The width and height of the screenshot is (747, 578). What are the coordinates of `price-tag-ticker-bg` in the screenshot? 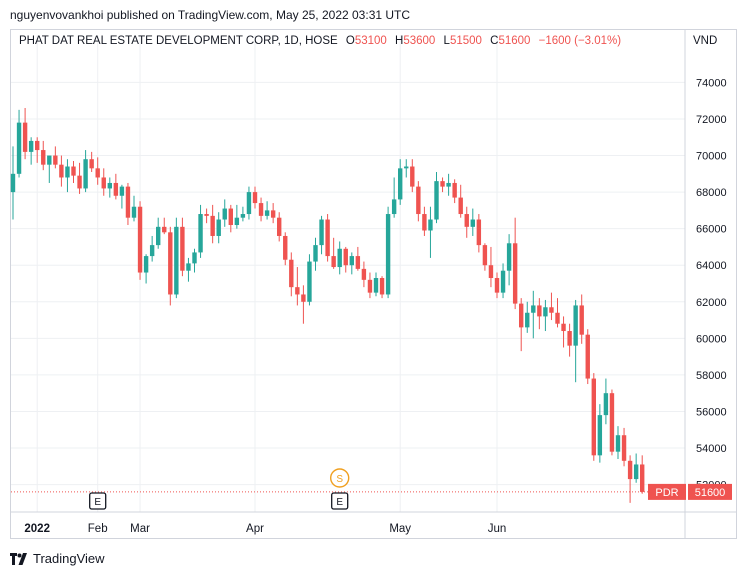 It's located at (667, 491).